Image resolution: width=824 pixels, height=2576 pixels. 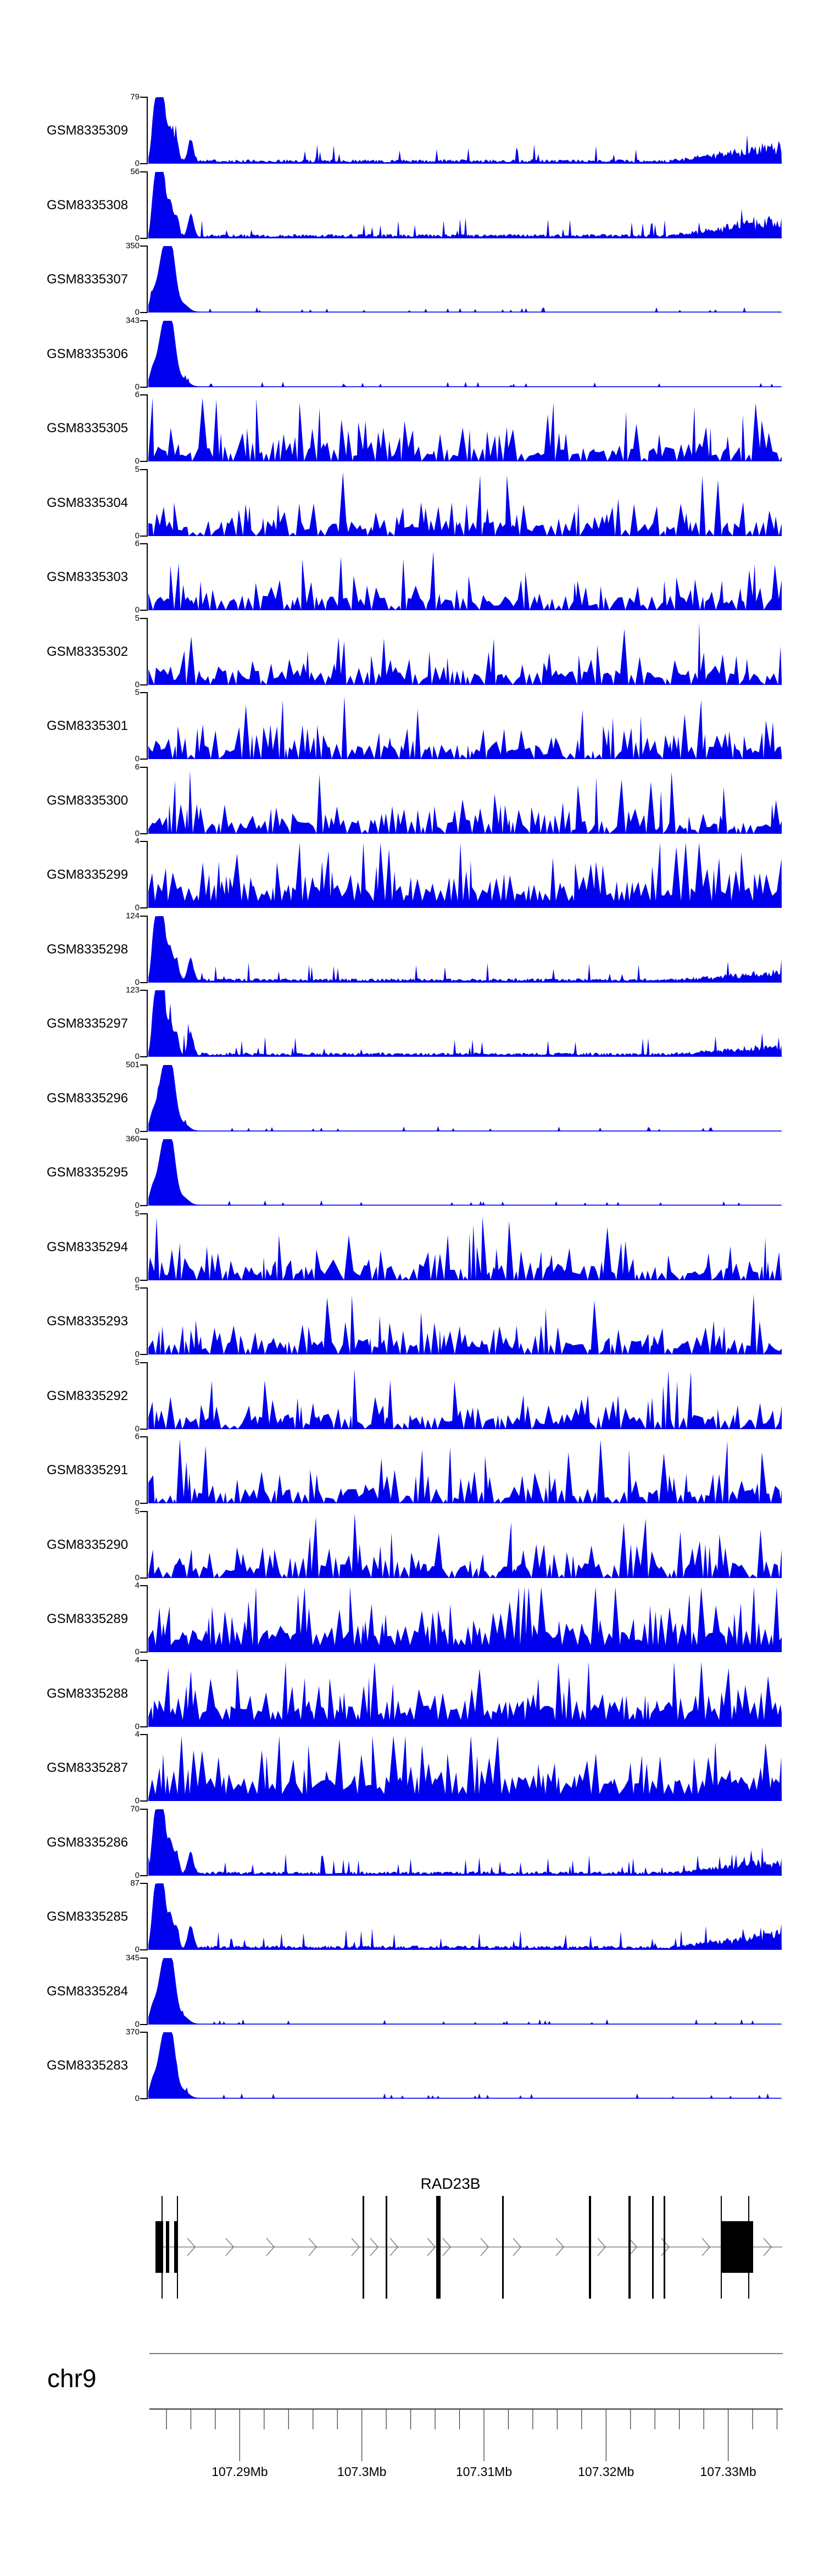 I want to click on signal-track-GSM8335286: GSM8335286 70 0, so click(x=412, y=1842).